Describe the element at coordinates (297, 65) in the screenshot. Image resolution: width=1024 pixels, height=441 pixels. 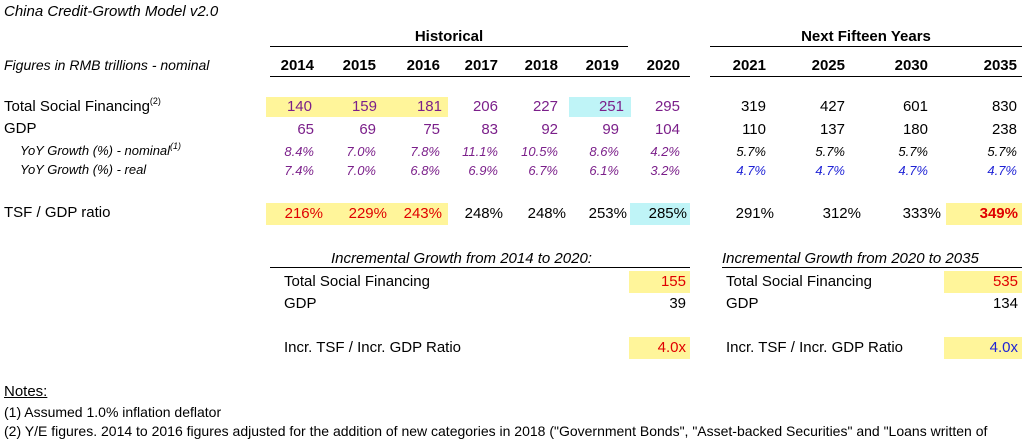
I see `year-header: 2014` at that location.